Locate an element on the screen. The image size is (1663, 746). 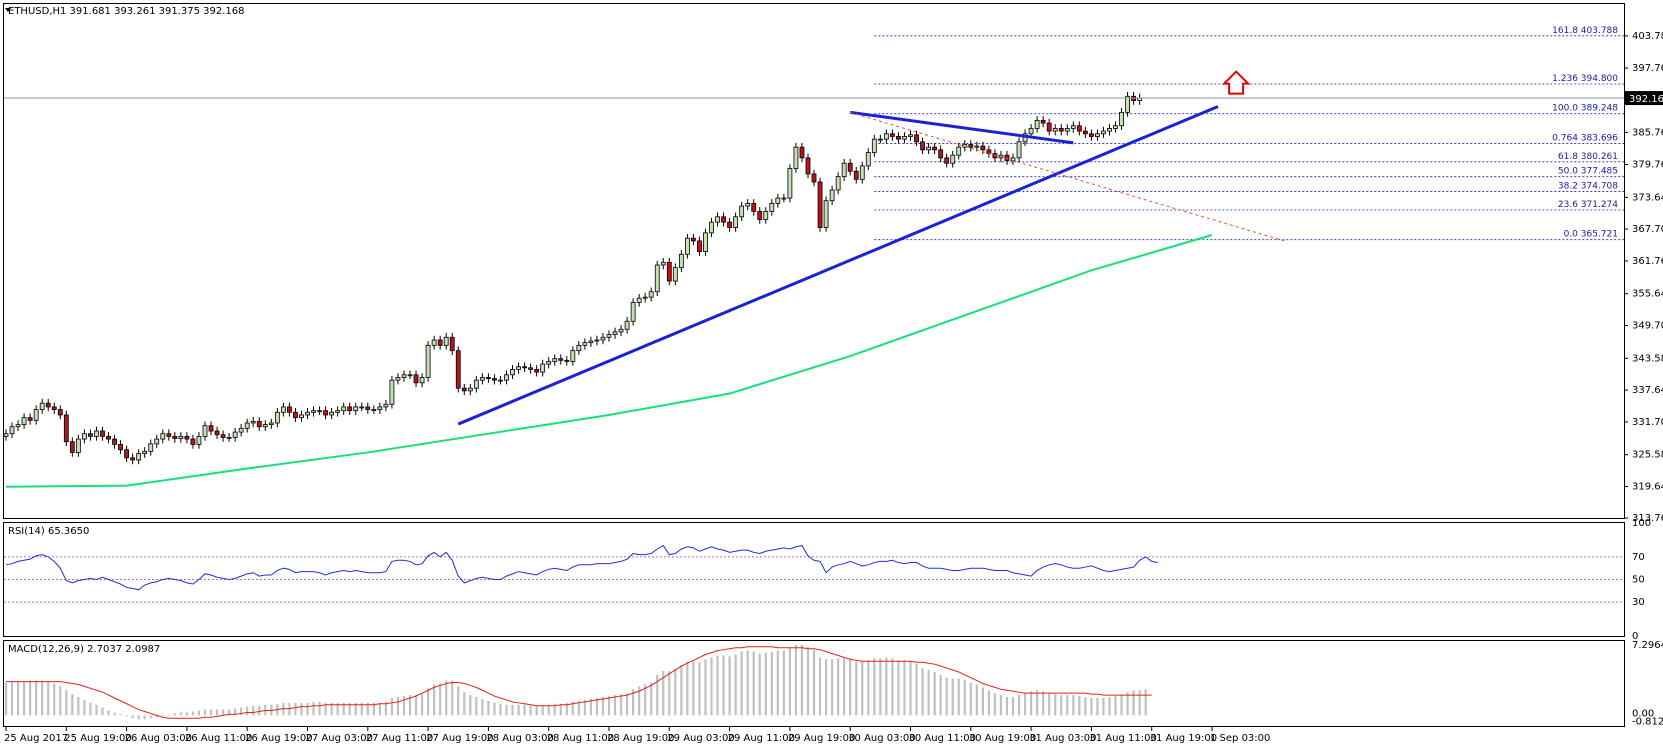
time-tick-label: 30 Aug 03:00 is located at coordinates (881, 738).